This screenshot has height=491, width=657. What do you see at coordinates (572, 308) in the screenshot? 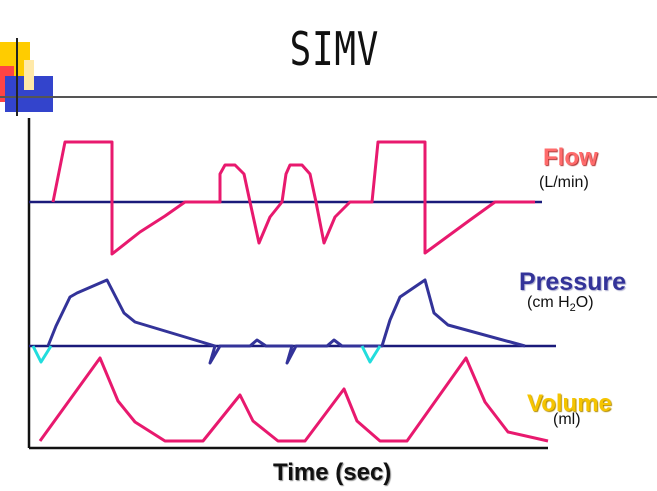
I see `pressure-unit-subscript: 2` at bounding box center [572, 308].